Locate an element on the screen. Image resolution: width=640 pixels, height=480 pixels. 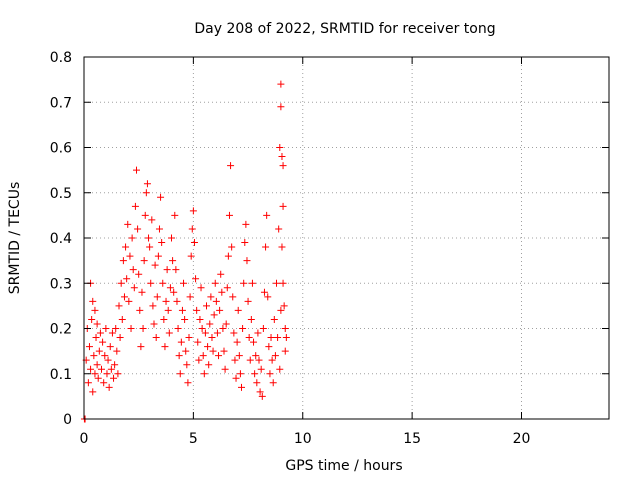
y-tick-label: 0.8 is located at coordinates (61, 58).